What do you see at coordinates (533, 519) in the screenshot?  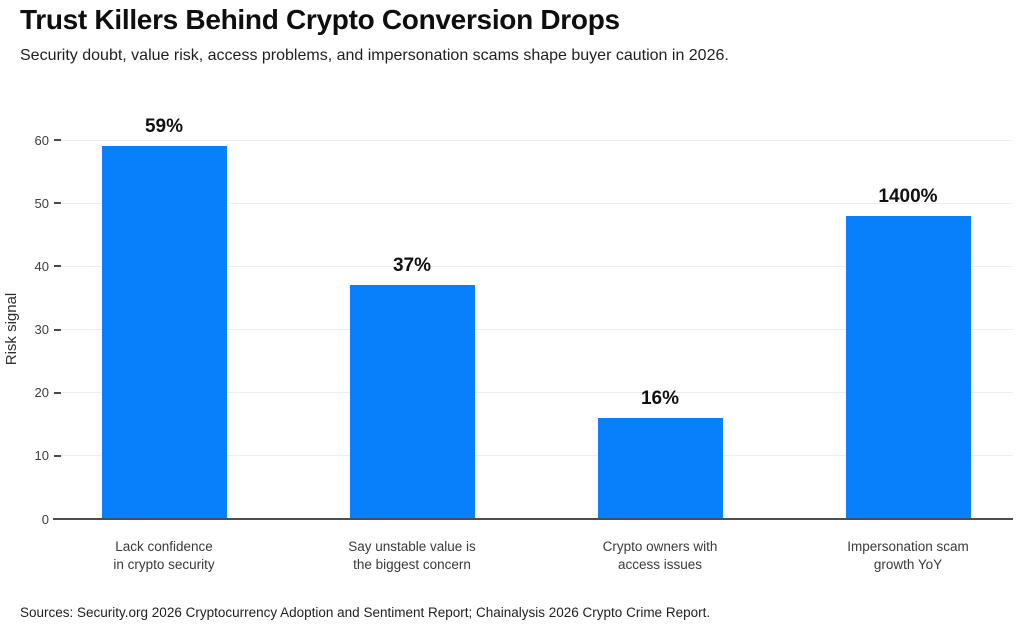 I see `x-axis-line` at bounding box center [533, 519].